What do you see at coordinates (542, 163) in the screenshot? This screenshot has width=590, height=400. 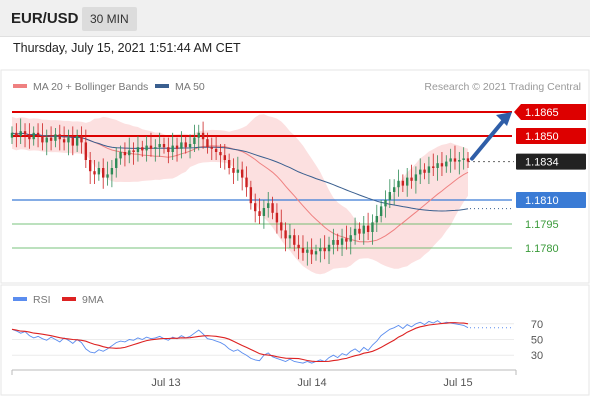 I see `level-label-1.1834: 1.1834` at bounding box center [542, 163].